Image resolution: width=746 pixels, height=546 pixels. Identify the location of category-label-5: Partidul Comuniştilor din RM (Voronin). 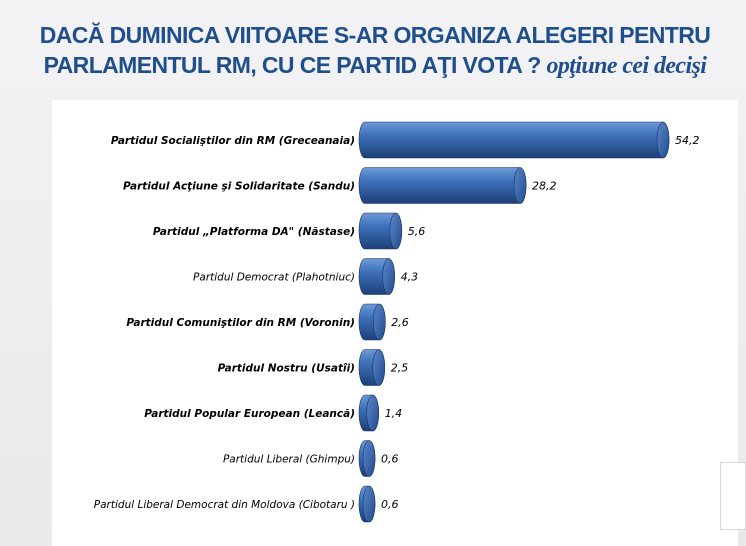
(240, 323).